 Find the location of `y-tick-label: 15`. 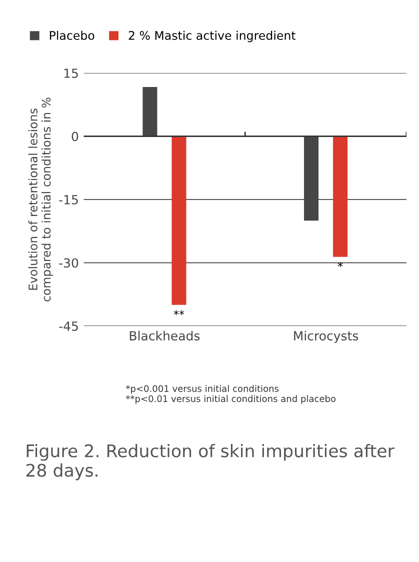

y-tick-label: 15 is located at coordinates (71, 73).